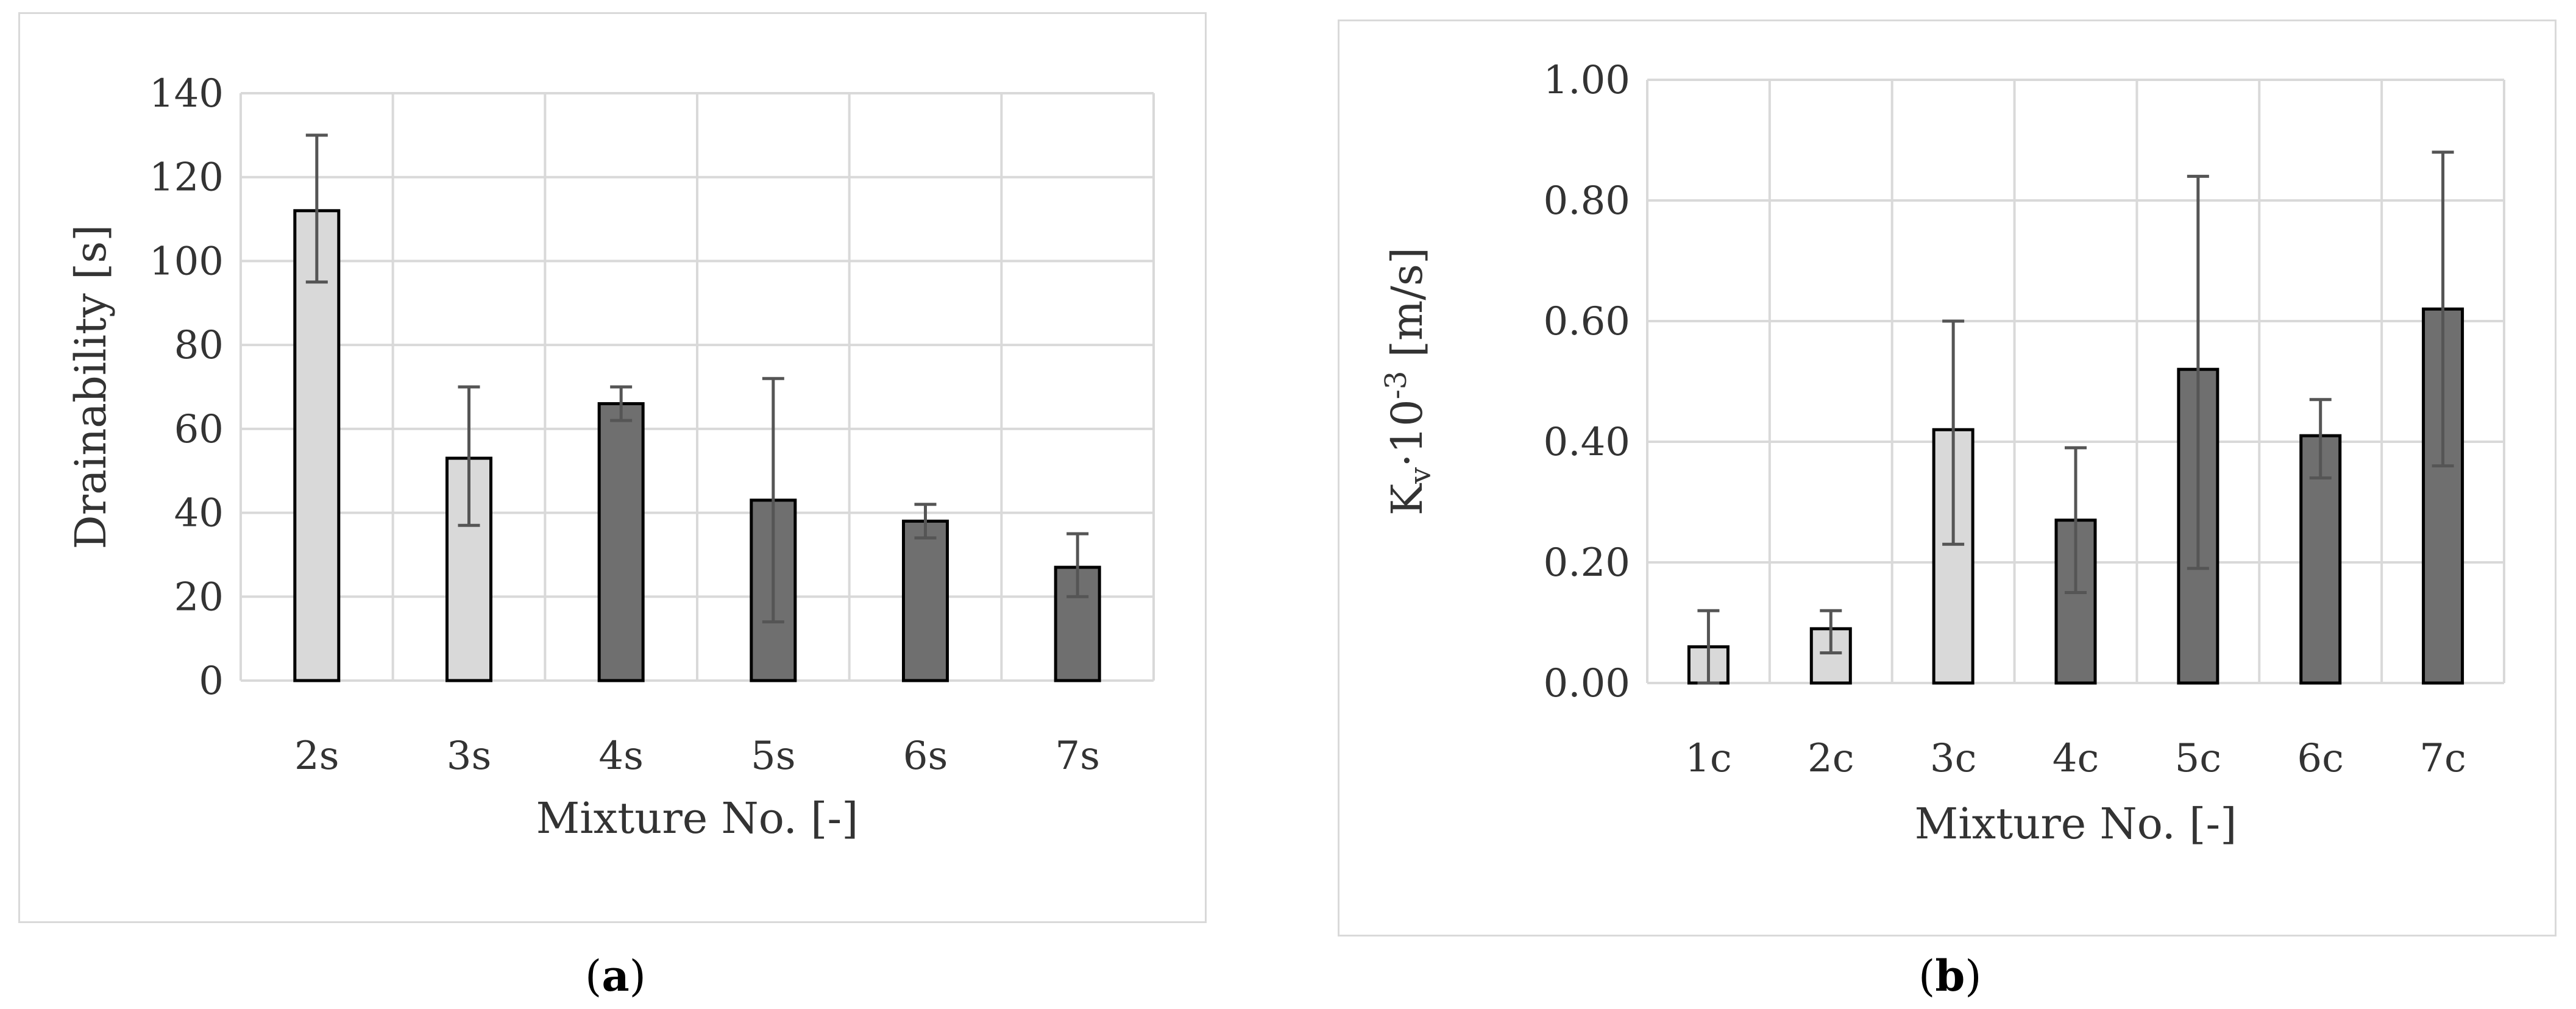 The image size is (2576, 1009). I want to click on x-tick-label: 2s, so click(317, 757).